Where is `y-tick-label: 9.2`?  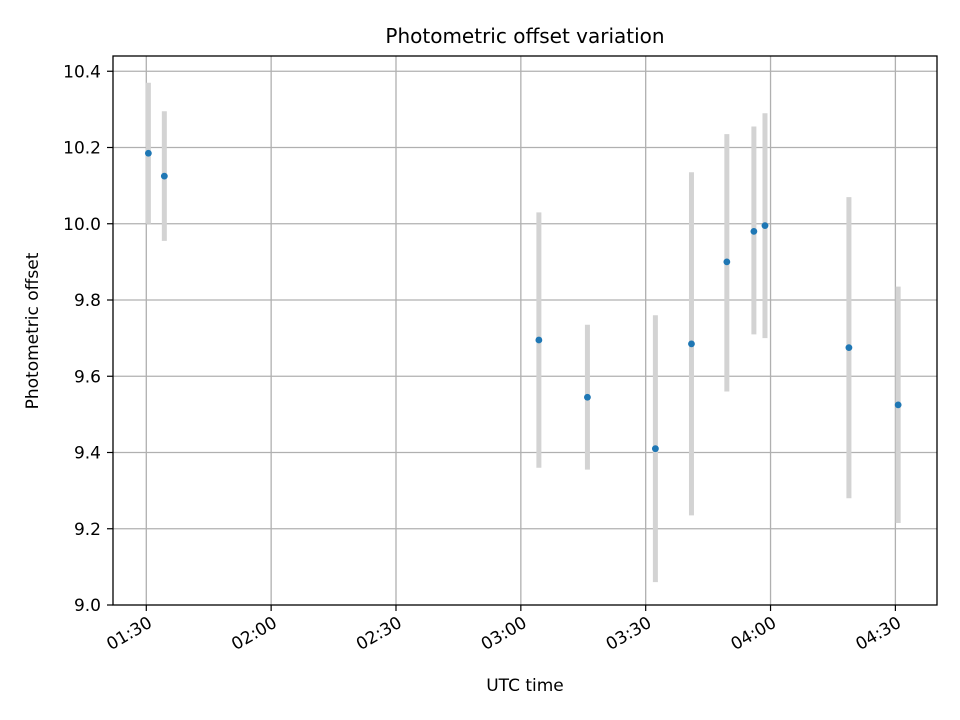 y-tick-label: 9.2 is located at coordinates (87, 530).